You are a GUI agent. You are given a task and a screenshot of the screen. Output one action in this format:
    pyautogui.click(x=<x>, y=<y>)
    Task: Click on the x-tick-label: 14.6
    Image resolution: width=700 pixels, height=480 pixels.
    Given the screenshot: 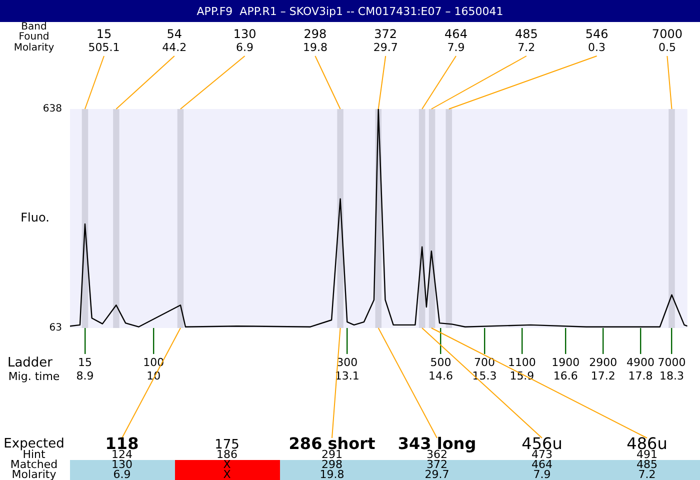 What is the action you would take?
    pyautogui.click(x=441, y=375)
    